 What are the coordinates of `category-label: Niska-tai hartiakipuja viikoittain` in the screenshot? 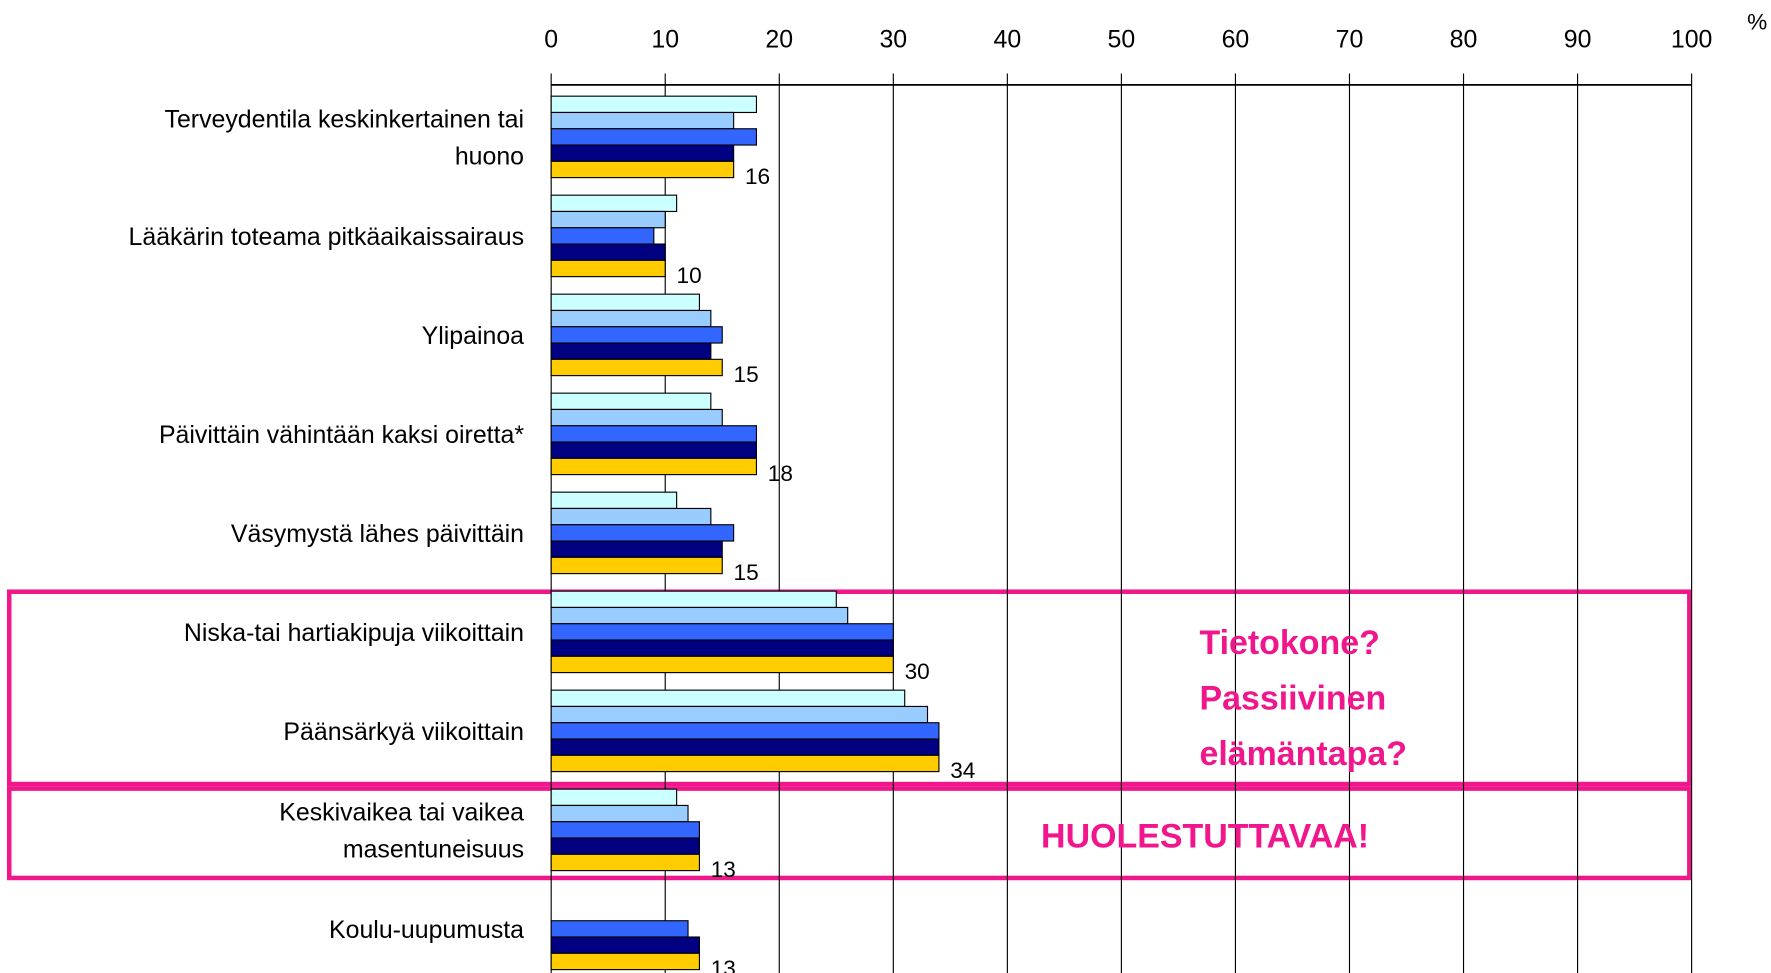 It's located at (354, 633).